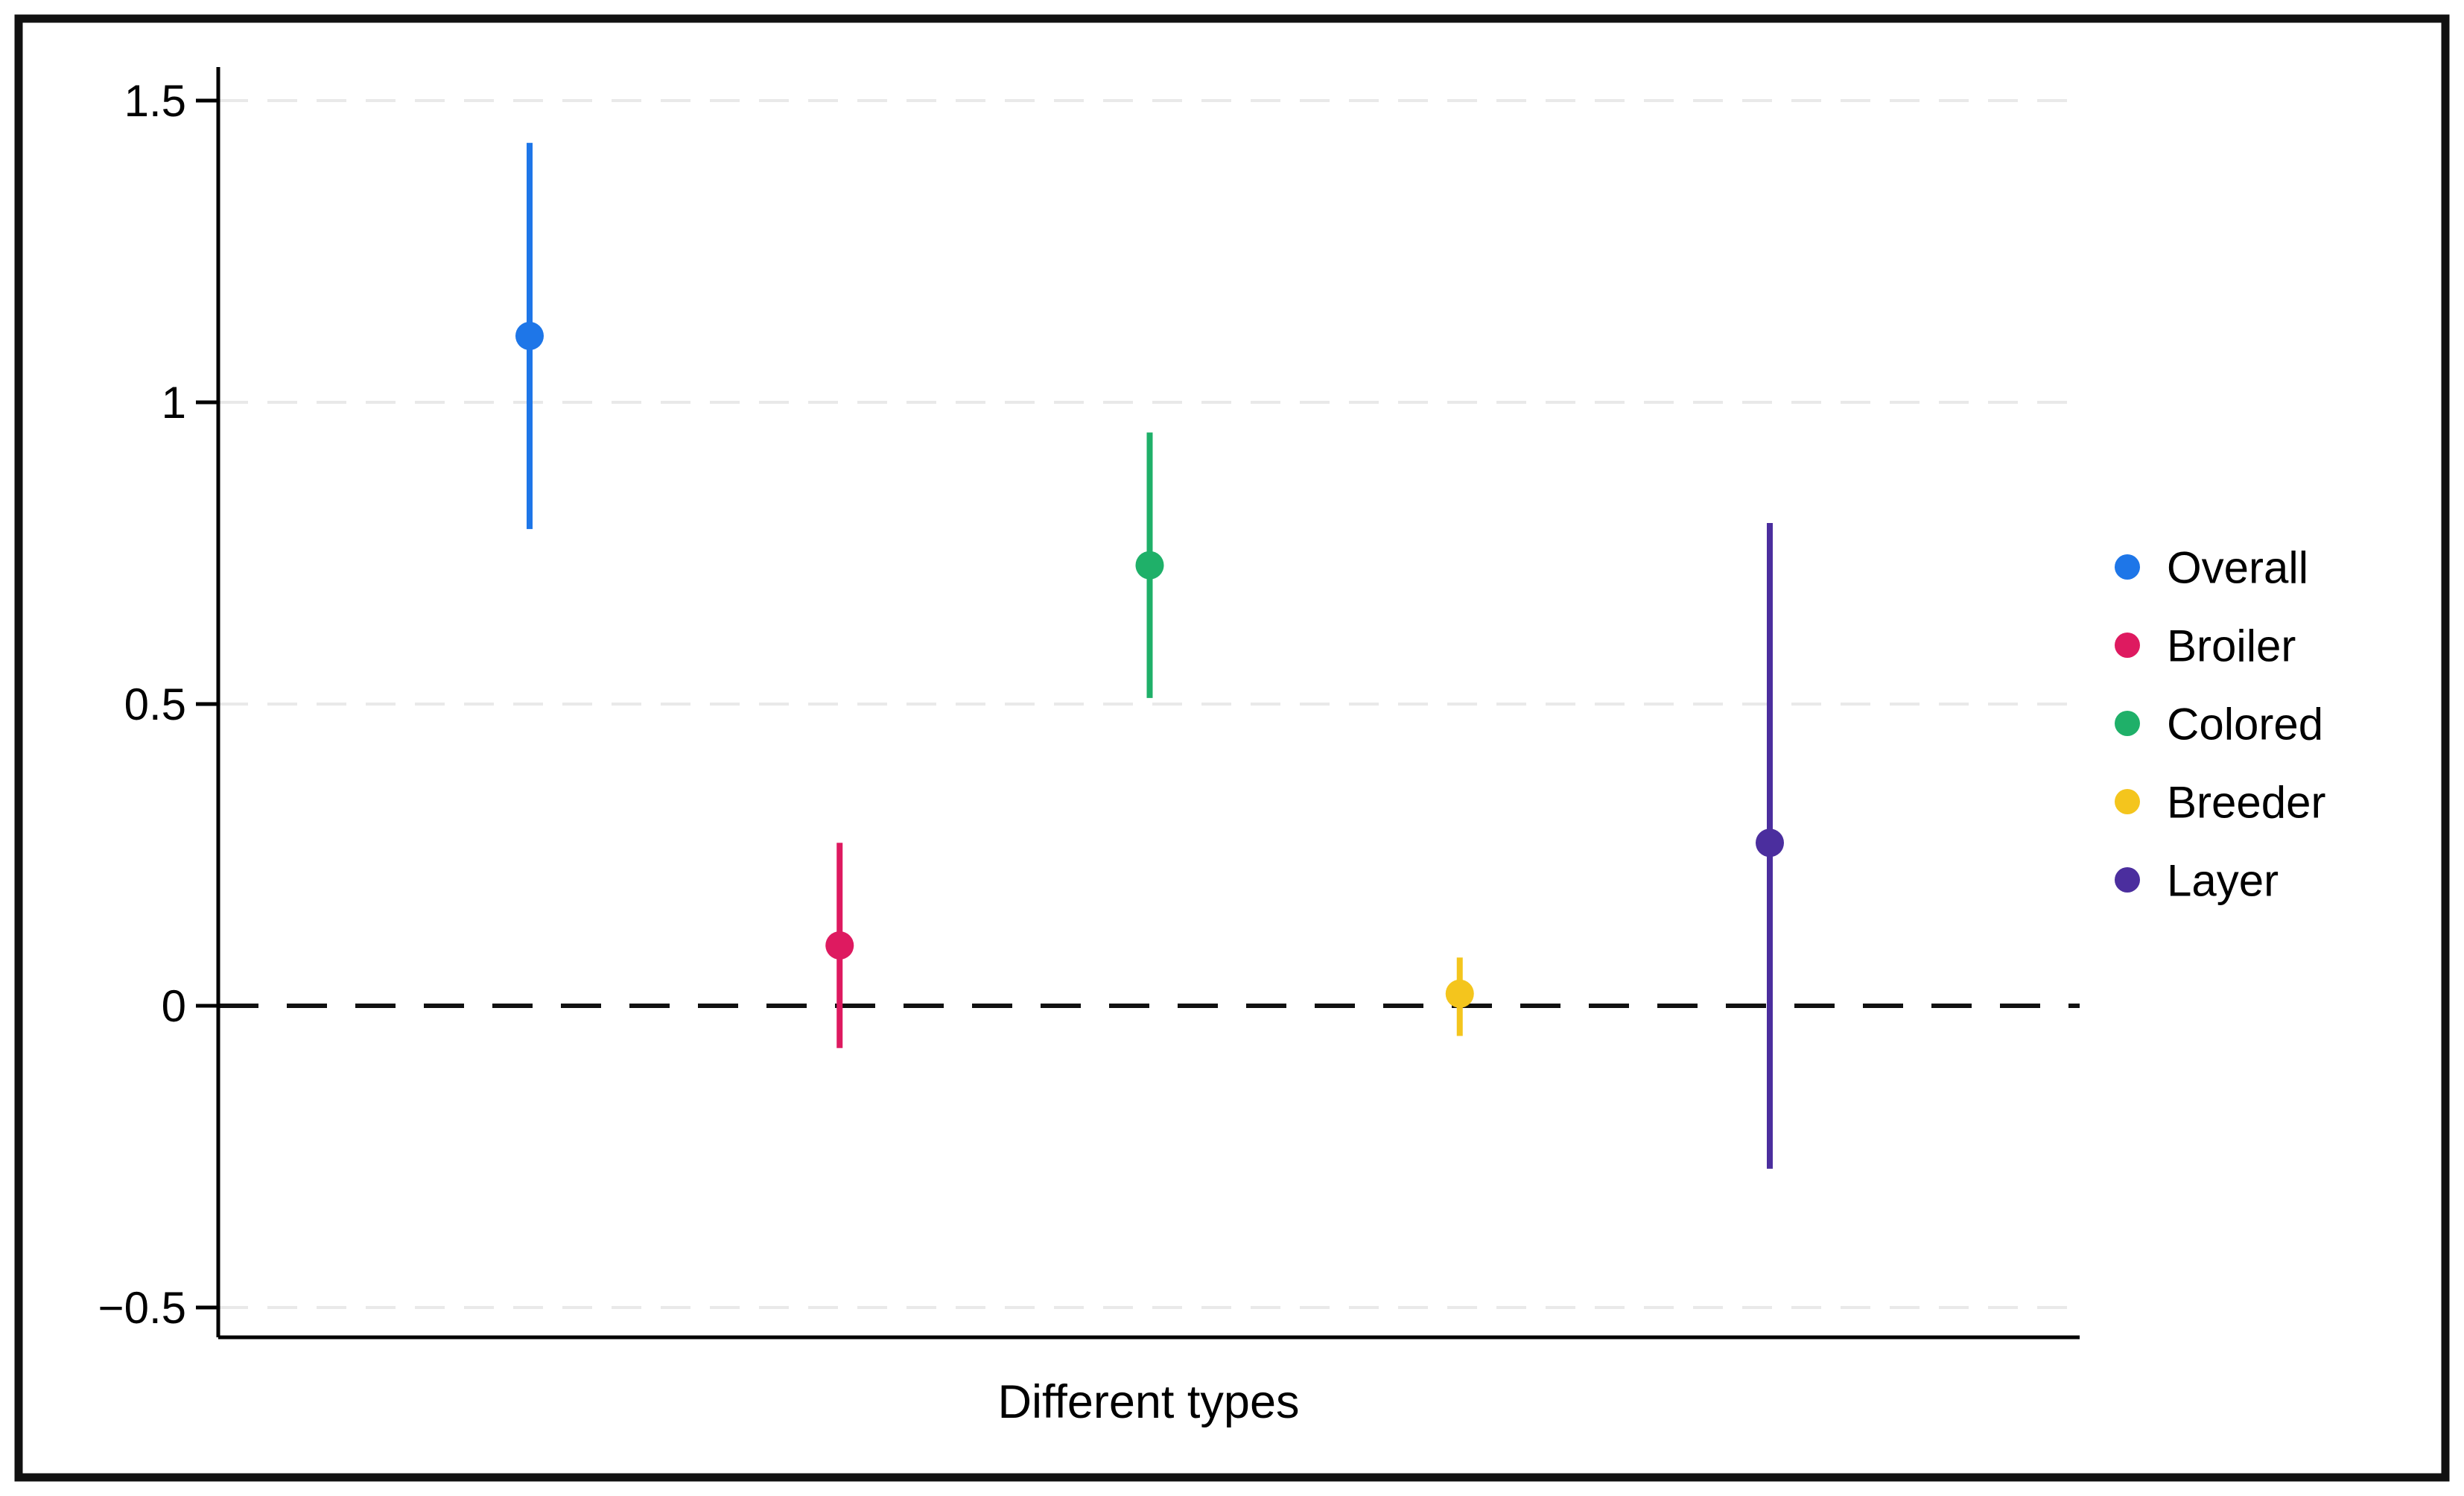 The height and width of the screenshot is (1496, 2464). Describe the element at coordinates (1148, 1402) in the screenshot. I see `x-axis-title: Different types` at that location.